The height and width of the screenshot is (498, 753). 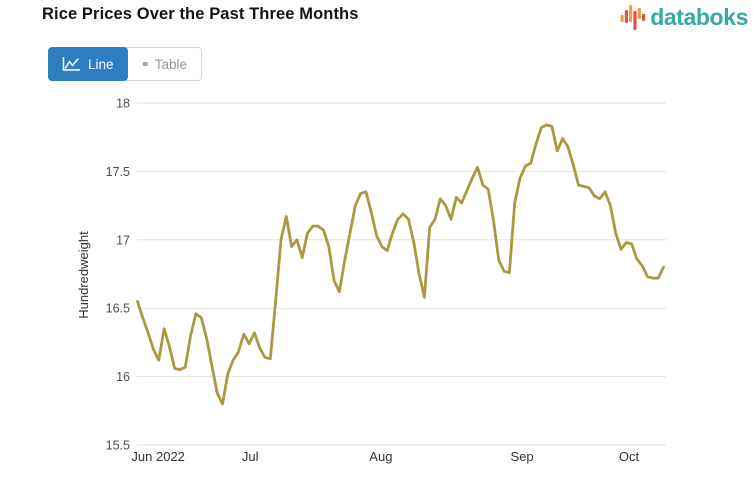 I want to click on databoks-bars-icon, so click(x=633, y=17).